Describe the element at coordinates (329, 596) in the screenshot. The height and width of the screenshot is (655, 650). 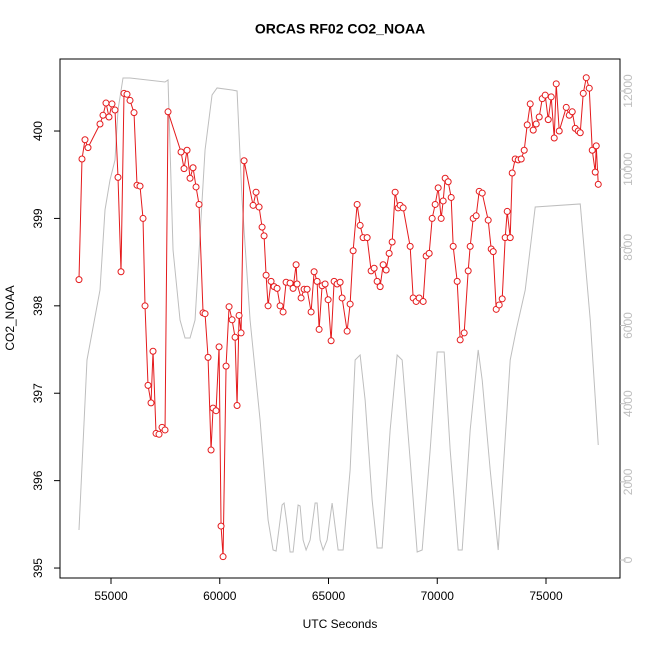
I see `x-tick-label: 65000` at that location.